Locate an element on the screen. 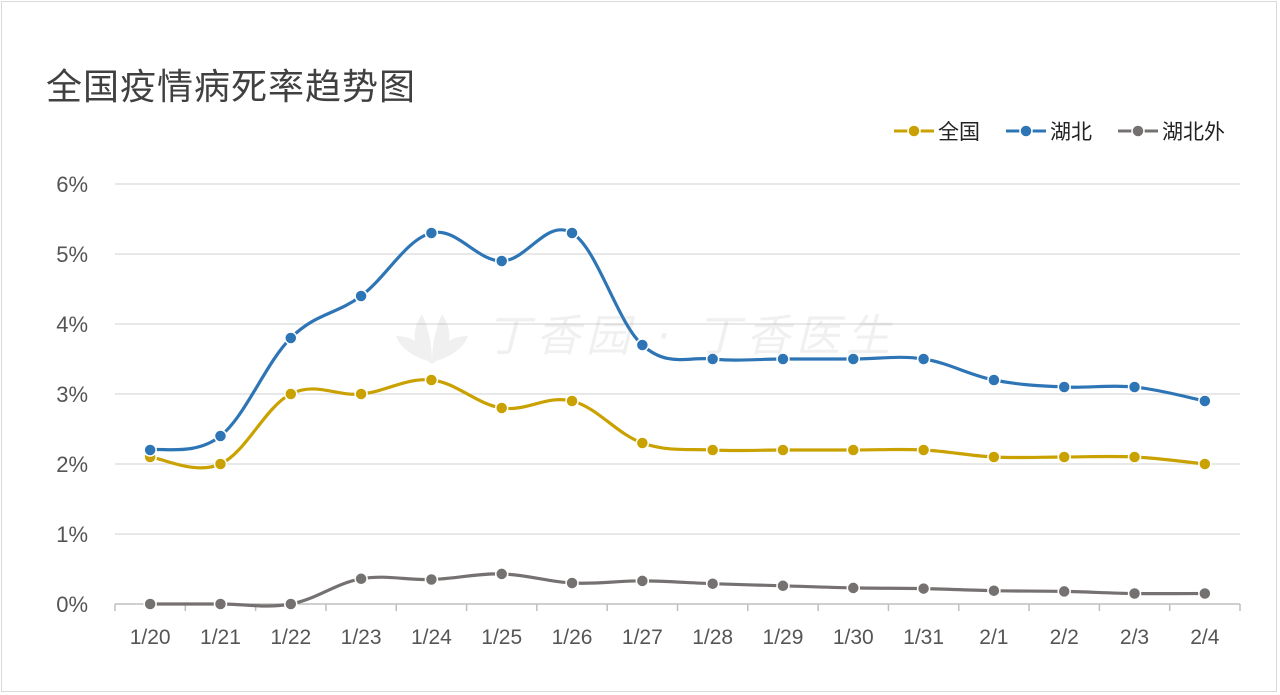  legend-label-hubei-outside: 湖北外 is located at coordinates (1193, 132).